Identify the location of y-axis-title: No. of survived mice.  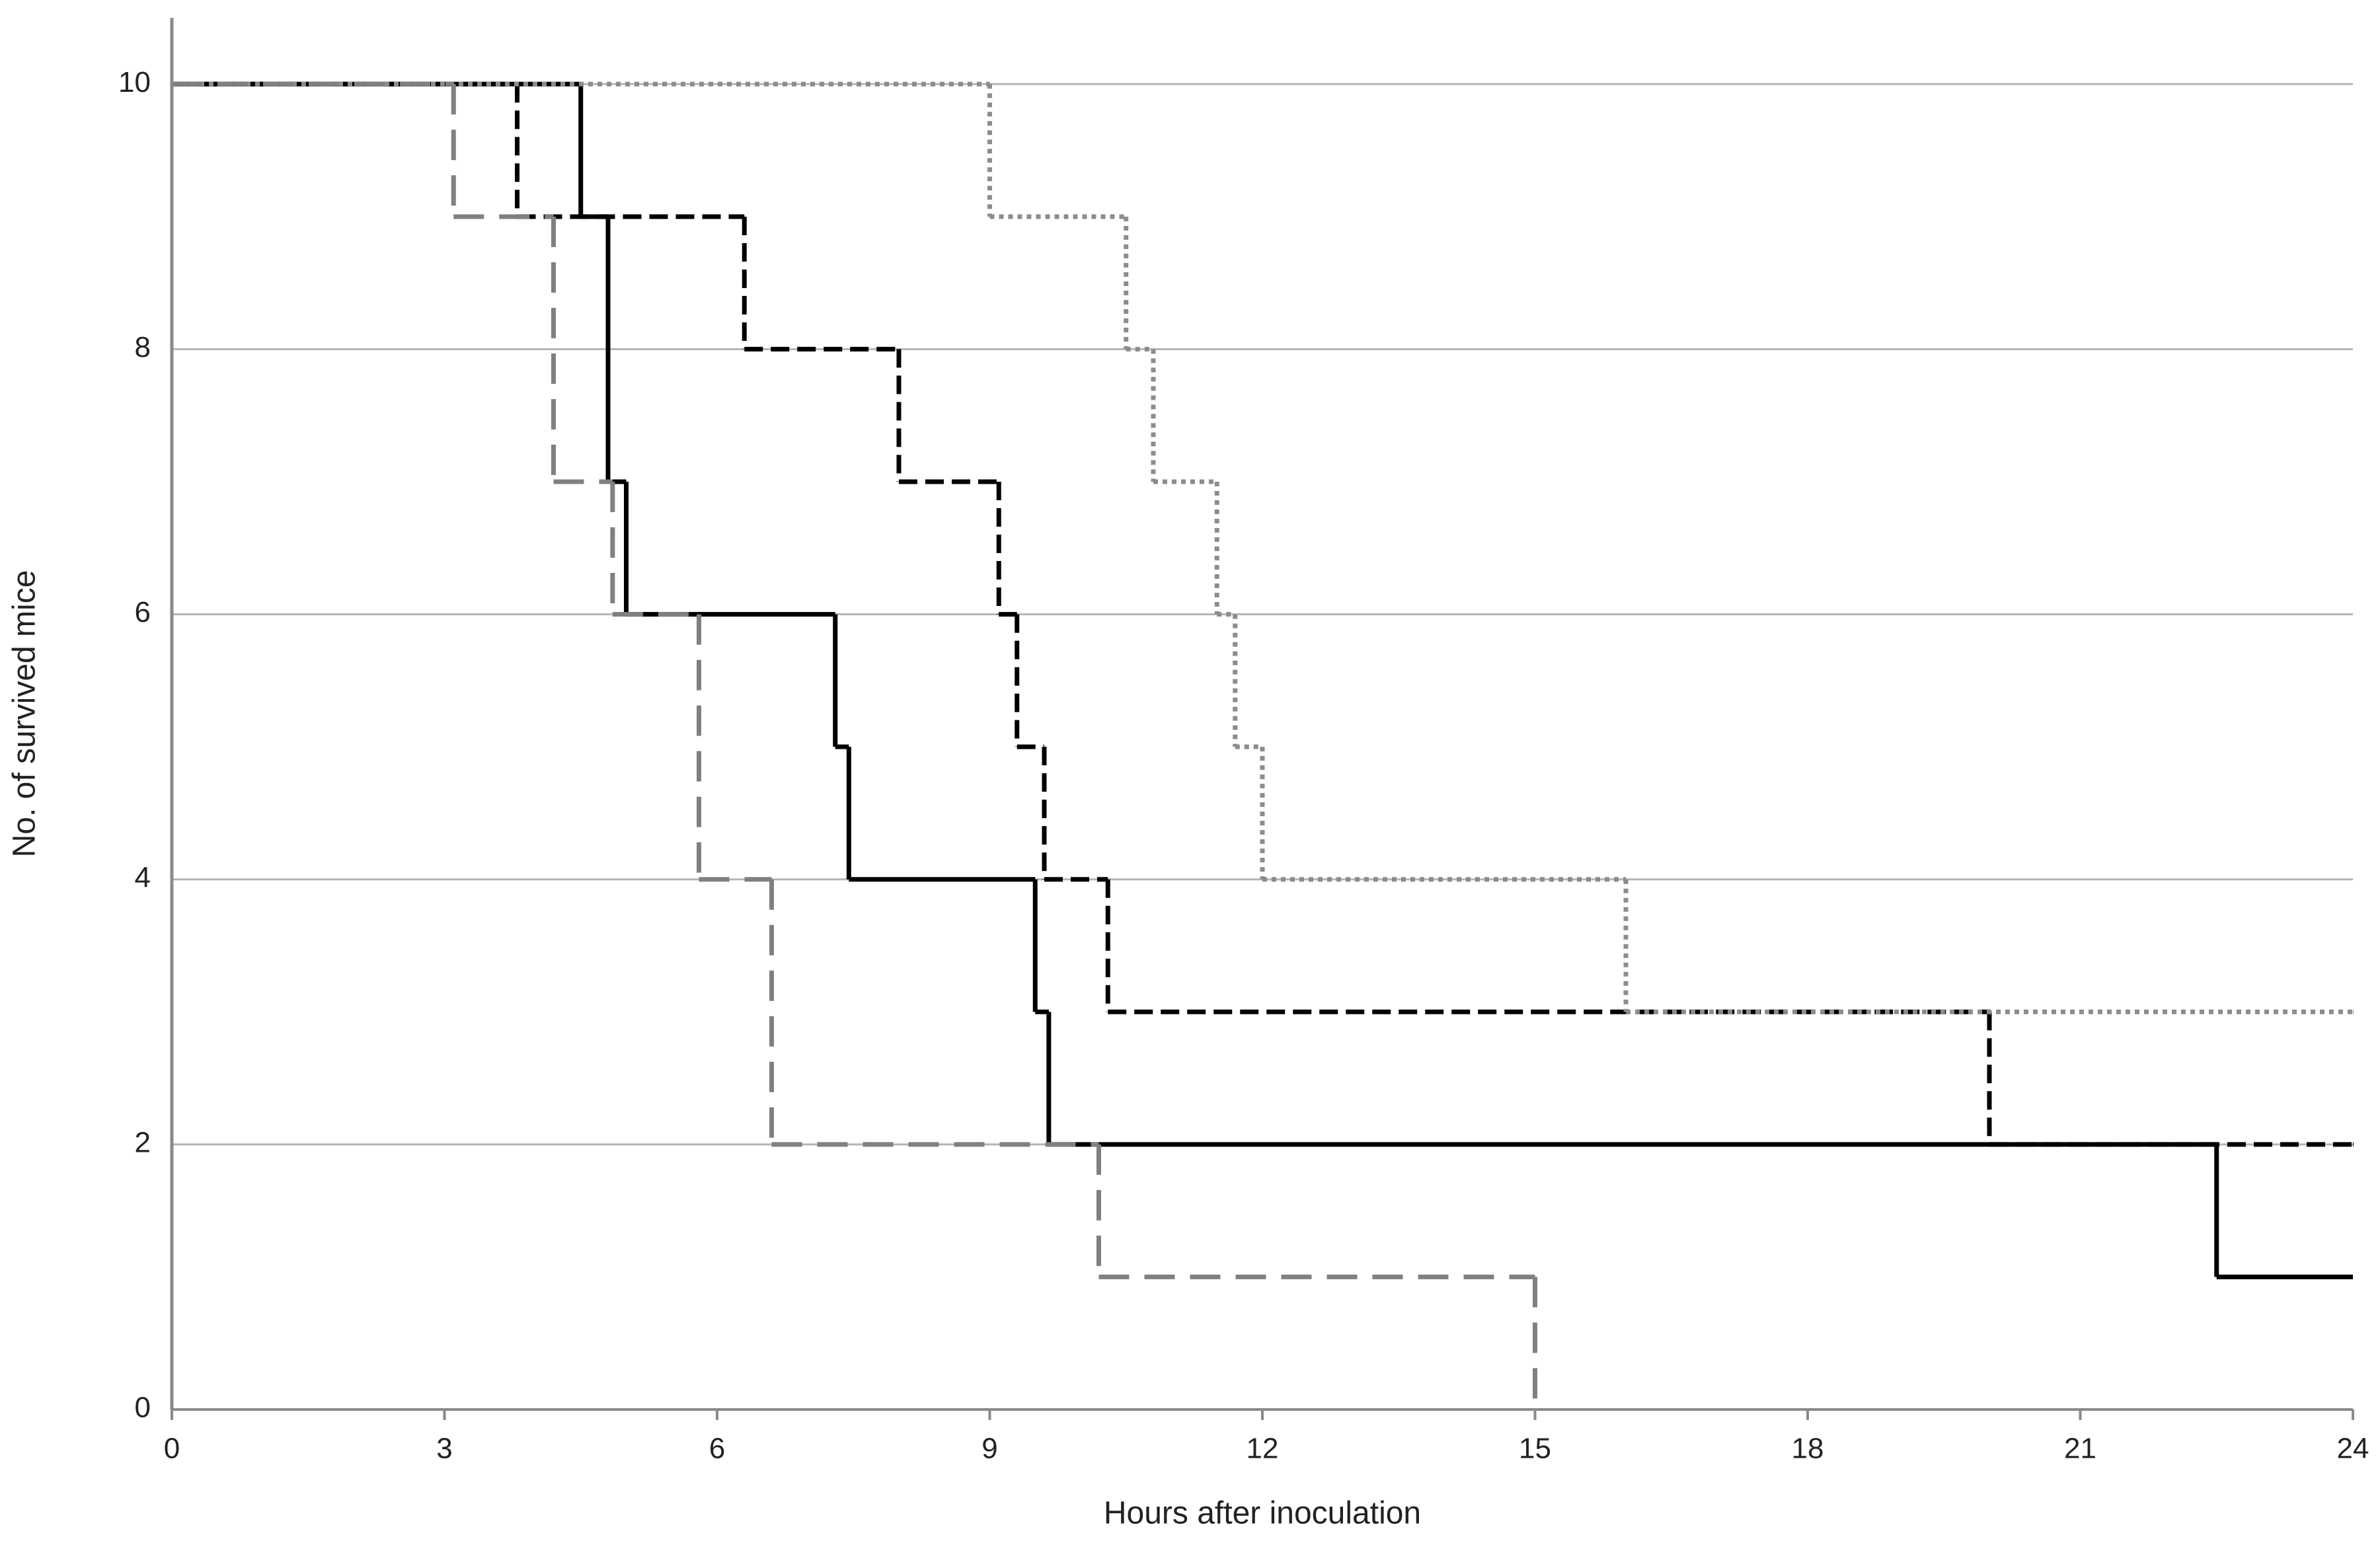
(24, 714).